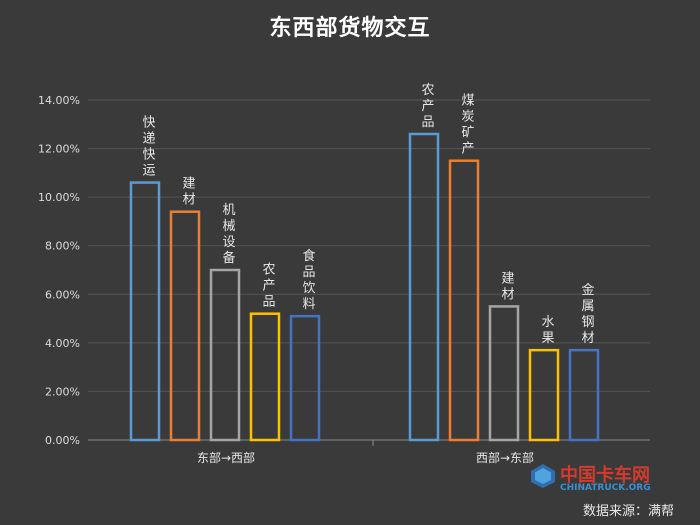 The width and height of the screenshot is (700, 525). I want to click on y-tick-label: 4.00%, so click(62, 343).